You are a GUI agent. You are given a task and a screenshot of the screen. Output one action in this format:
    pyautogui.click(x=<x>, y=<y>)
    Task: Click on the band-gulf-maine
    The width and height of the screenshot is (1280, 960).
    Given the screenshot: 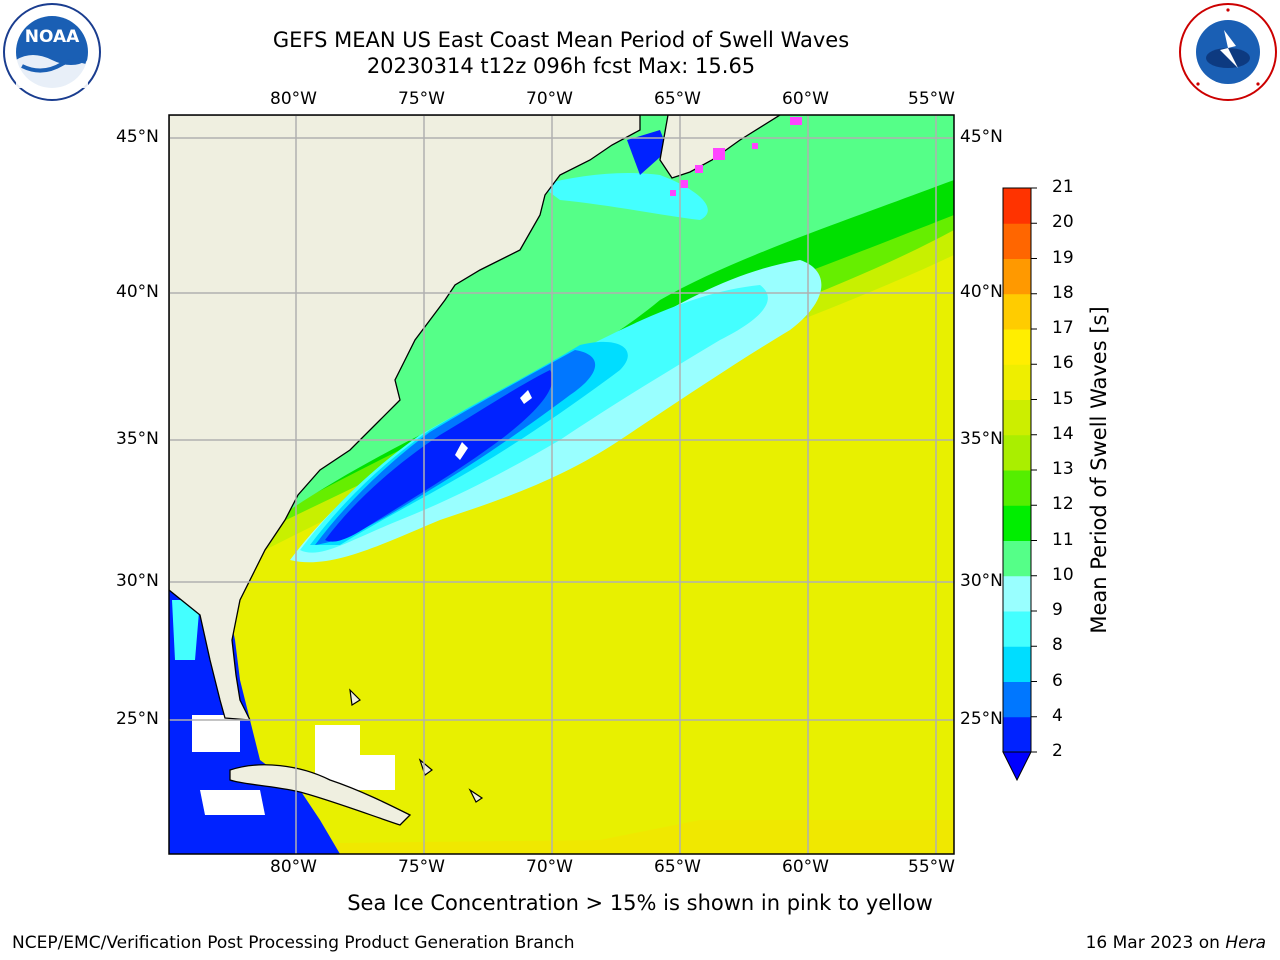 What is the action you would take?
    pyautogui.click(x=624, y=196)
    